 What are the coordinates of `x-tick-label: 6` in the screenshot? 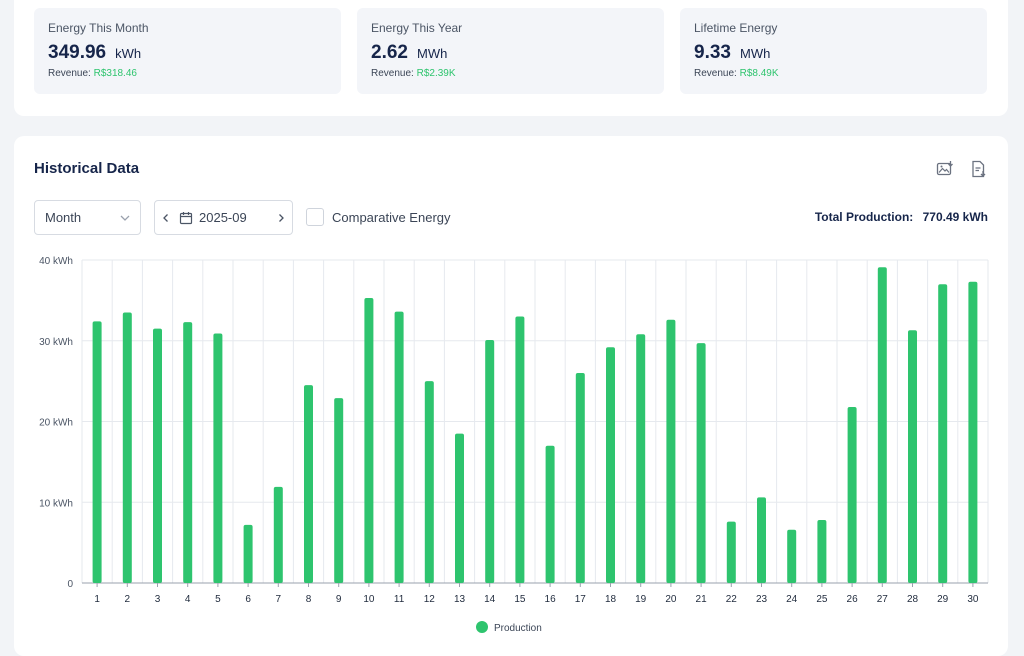 It's located at (248, 599).